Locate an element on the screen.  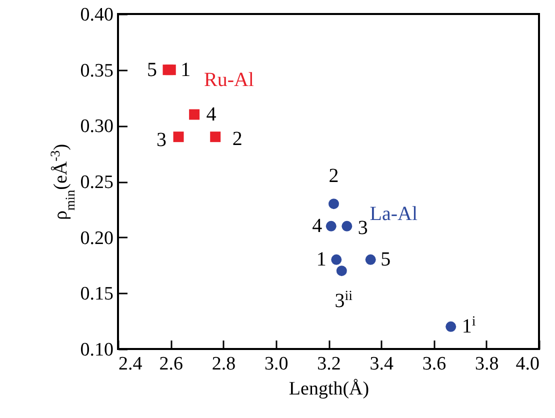
y-tick-label: 0.20 is located at coordinates (97, 238).